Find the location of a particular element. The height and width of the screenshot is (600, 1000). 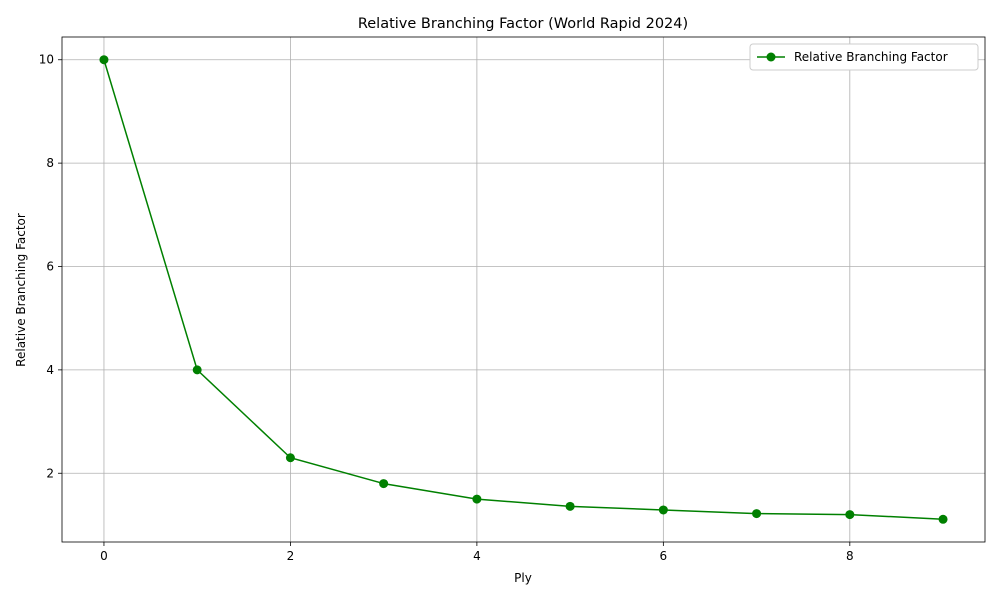

y-tick-label: 6 is located at coordinates (50, 266).